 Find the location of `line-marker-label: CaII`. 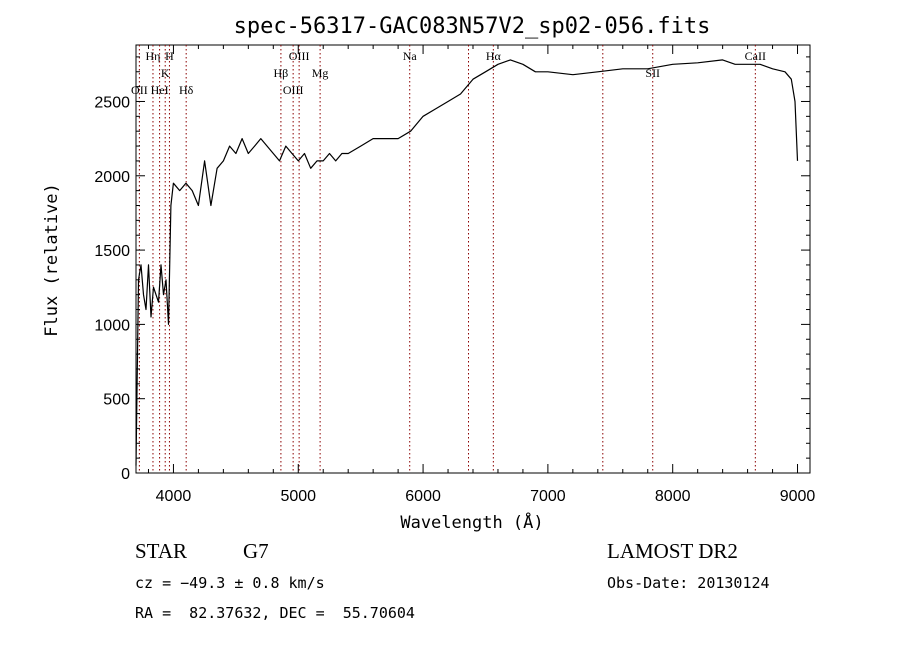

line-marker-label: CaII is located at coordinates (755, 56).